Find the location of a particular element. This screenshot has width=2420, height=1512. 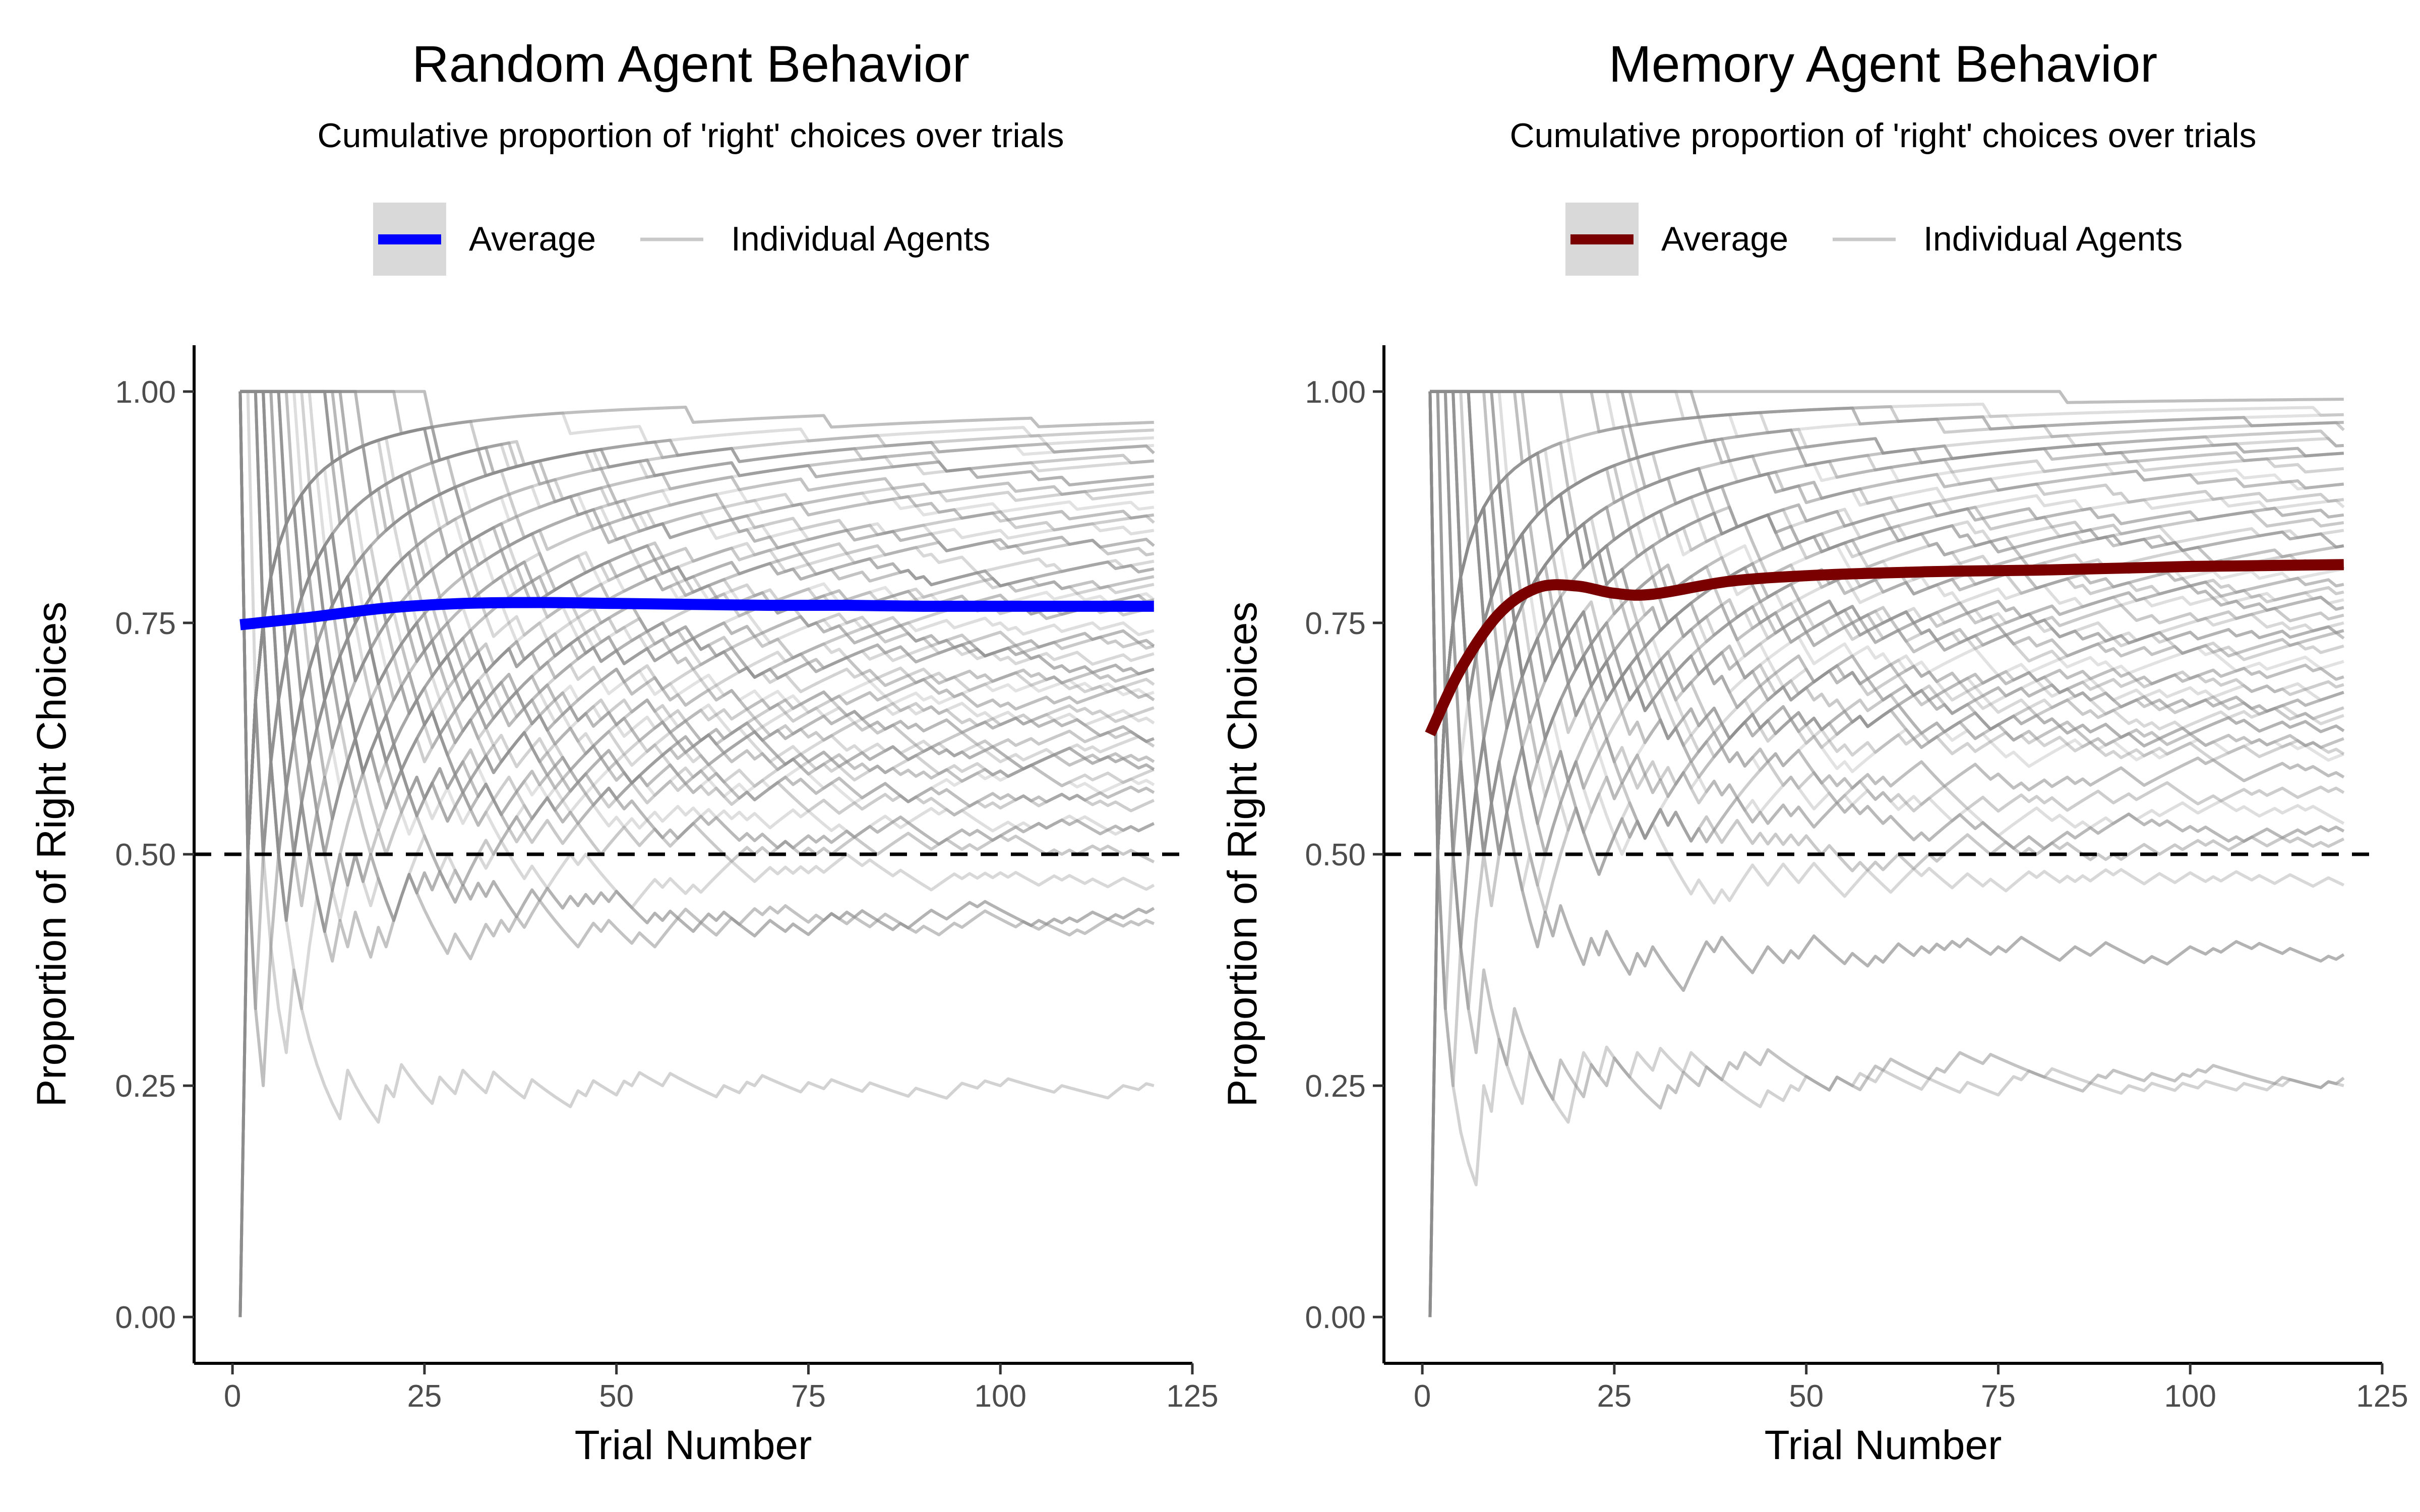

random-y-tick-label: 0.50 is located at coordinates (145, 855).